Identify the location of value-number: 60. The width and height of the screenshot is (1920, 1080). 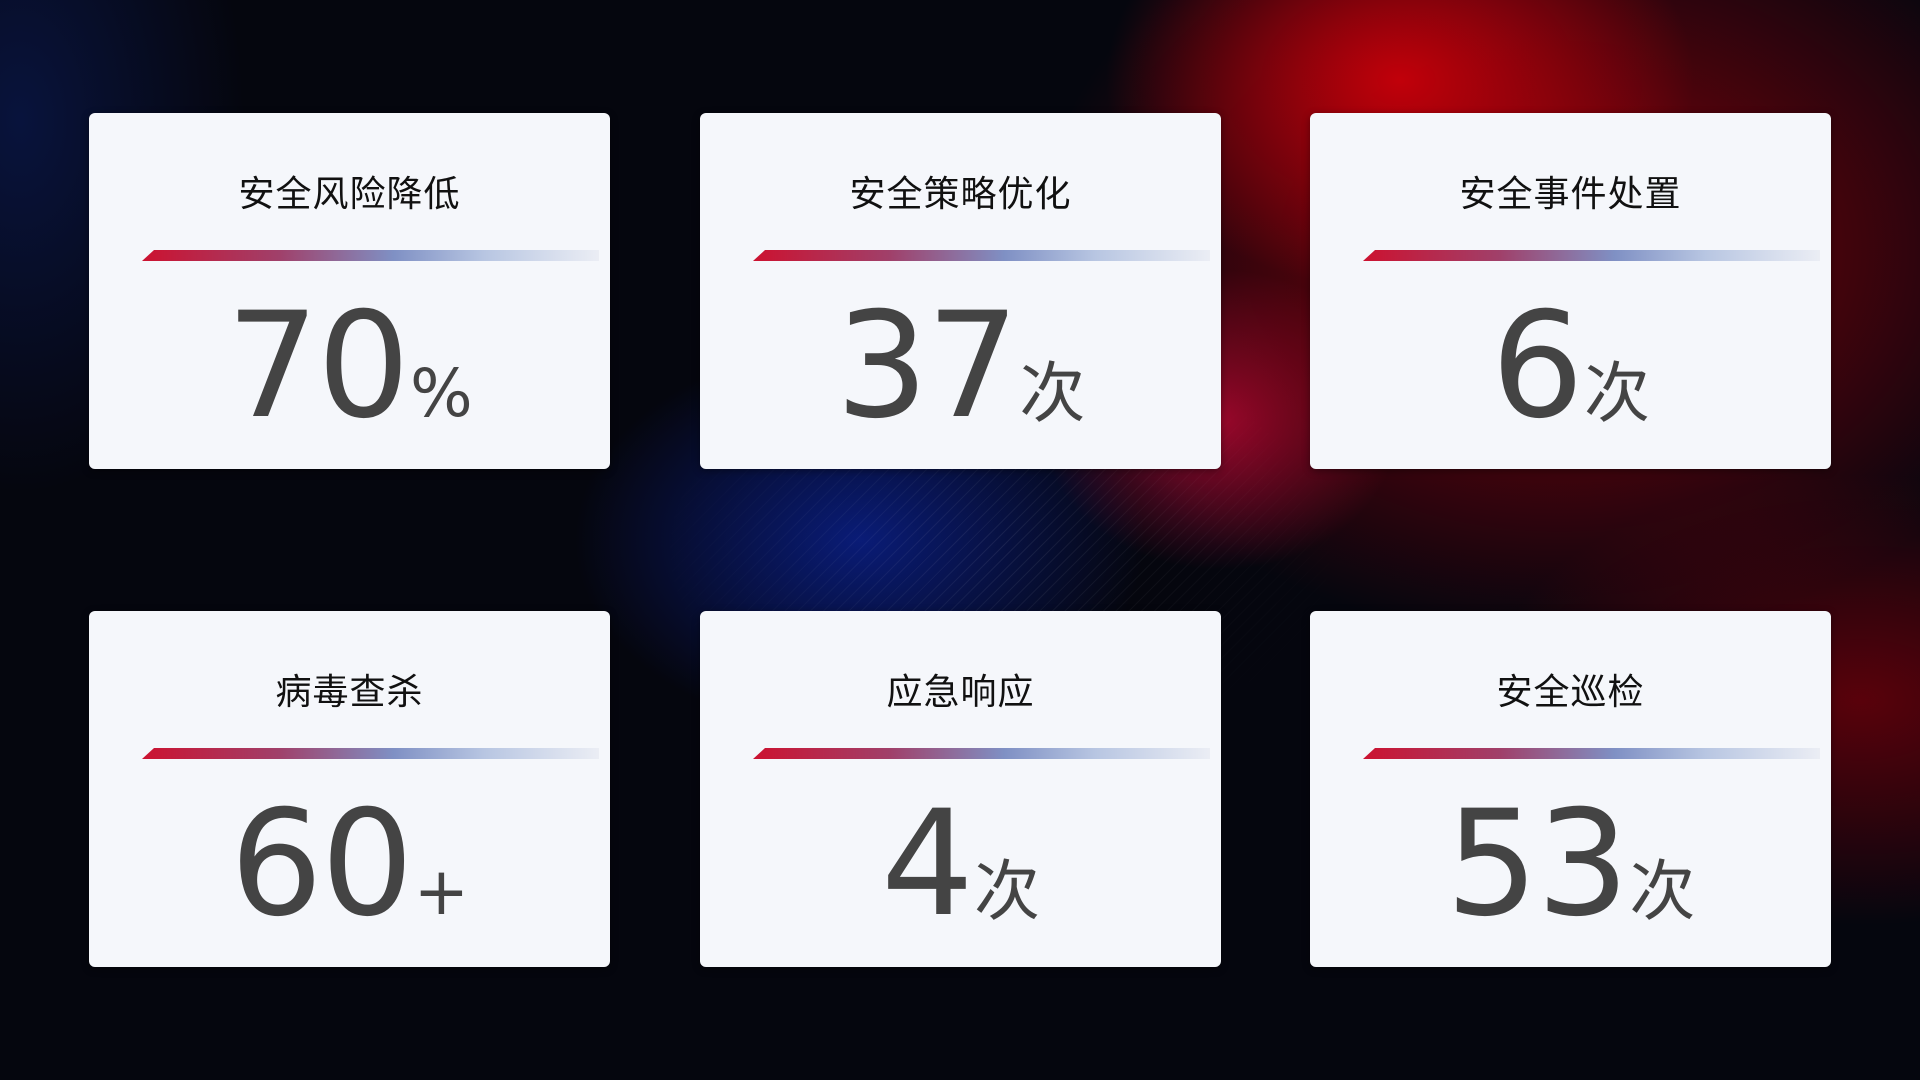
(321, 864).